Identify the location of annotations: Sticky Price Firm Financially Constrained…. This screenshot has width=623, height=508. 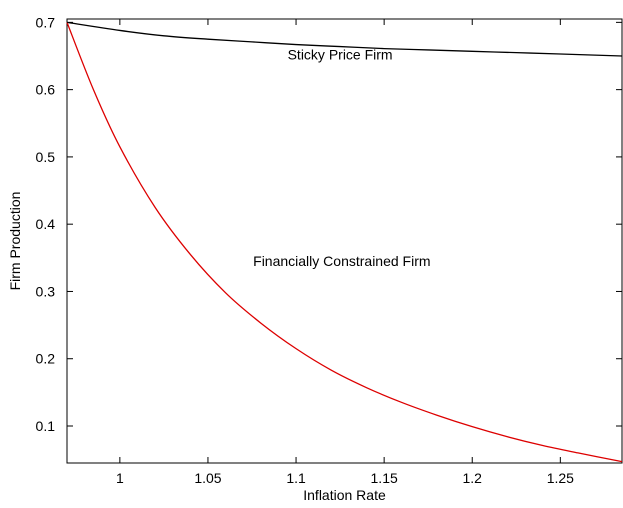
(341, 158).